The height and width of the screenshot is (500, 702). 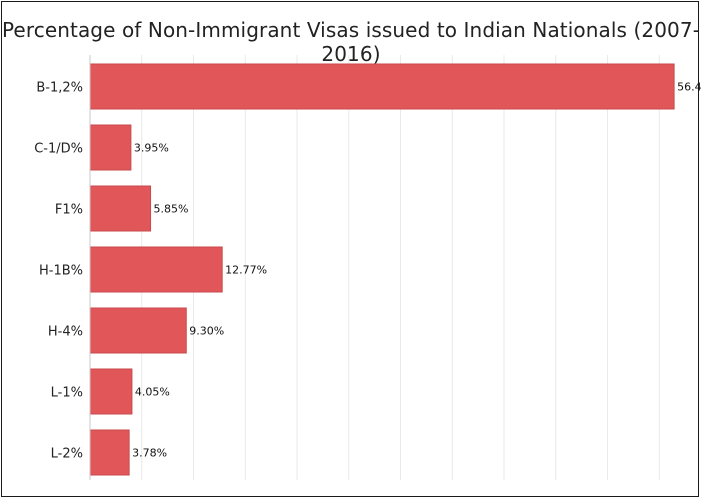 I want to click on value-label: 4.05%, so click(x=152, y=392).